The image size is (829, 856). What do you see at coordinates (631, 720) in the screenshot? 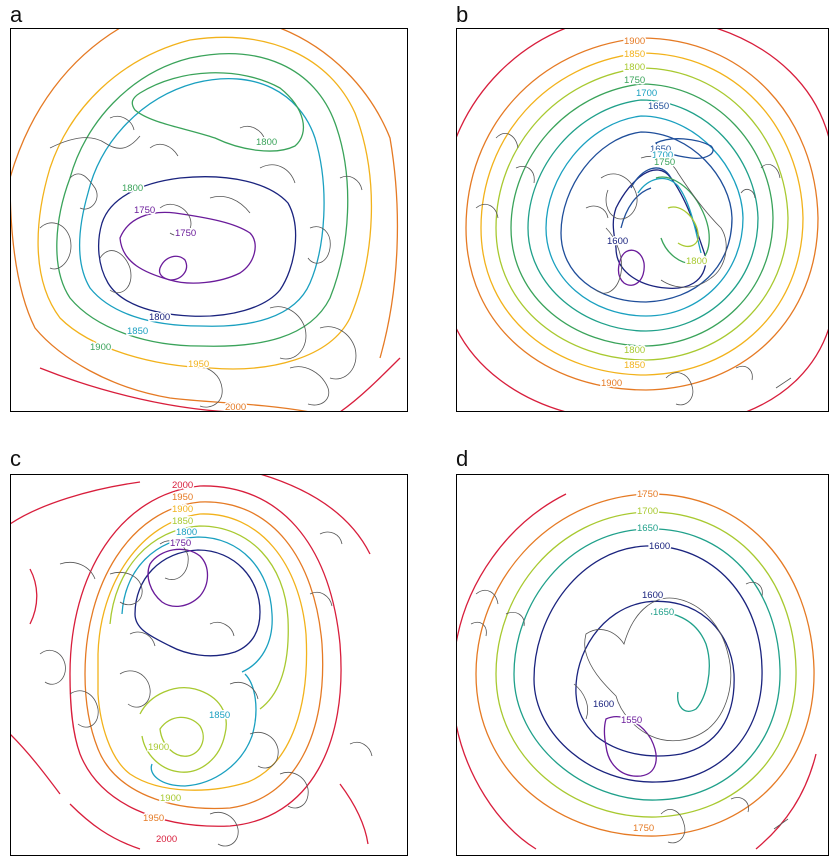
I see `contour-label: 1550` at bounding box center [631, 720].